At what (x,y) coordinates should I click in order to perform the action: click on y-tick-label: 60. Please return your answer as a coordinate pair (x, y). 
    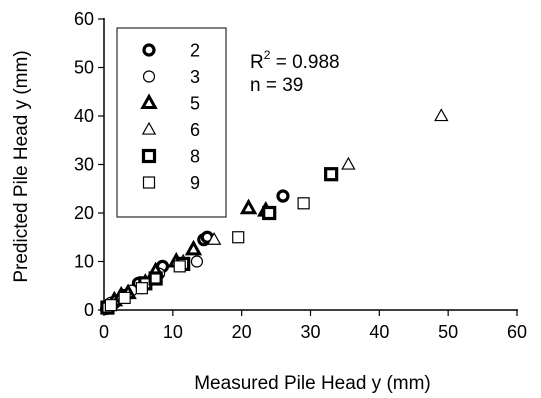
    Looking at the image, I should click on (84, 19).